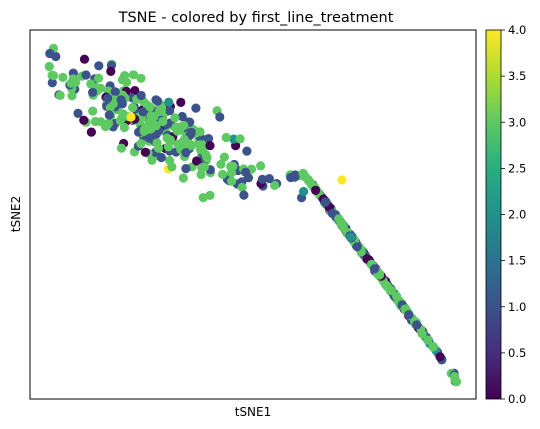 This screenshot has width=540, height=429. What do you see at coordinates (517, 30) in the screenshot?
I see `colorbar-tick-label: 4.0` at bounding box center [517, 30].